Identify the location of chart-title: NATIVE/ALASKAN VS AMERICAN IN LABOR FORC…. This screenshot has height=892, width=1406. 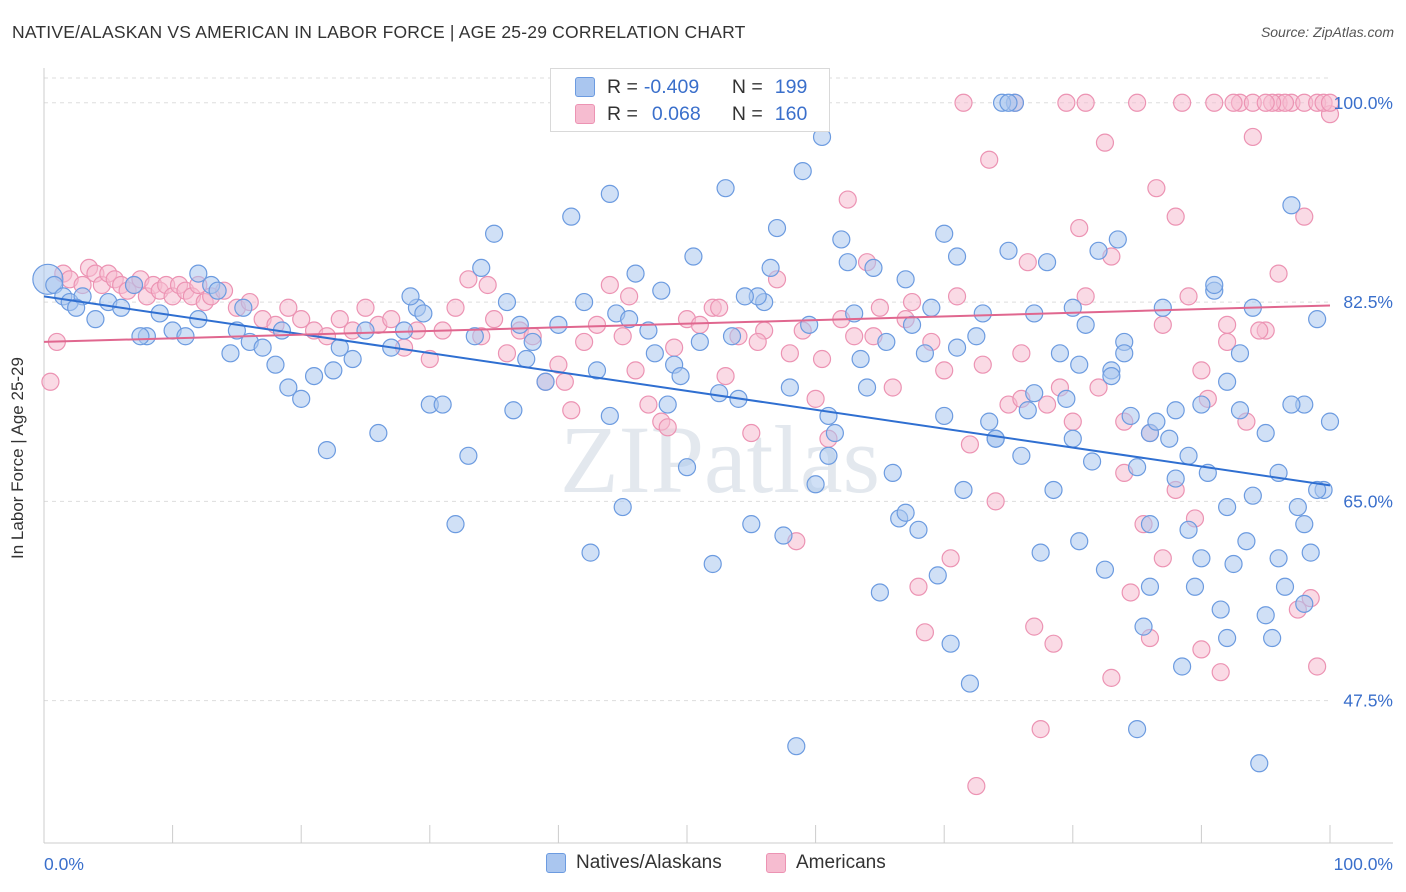
(379, 32).